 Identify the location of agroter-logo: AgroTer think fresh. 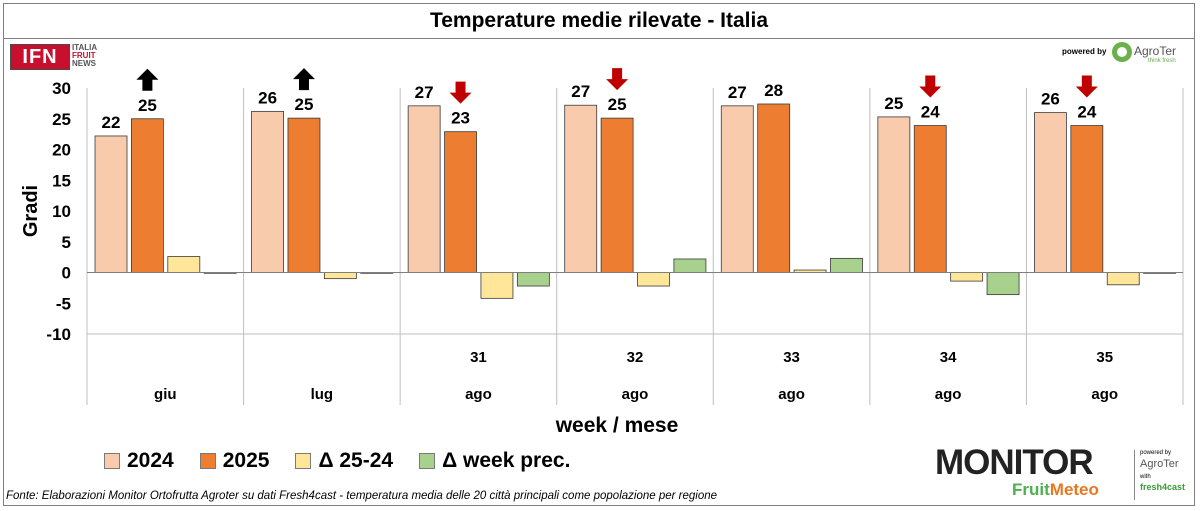
(1152, 53).